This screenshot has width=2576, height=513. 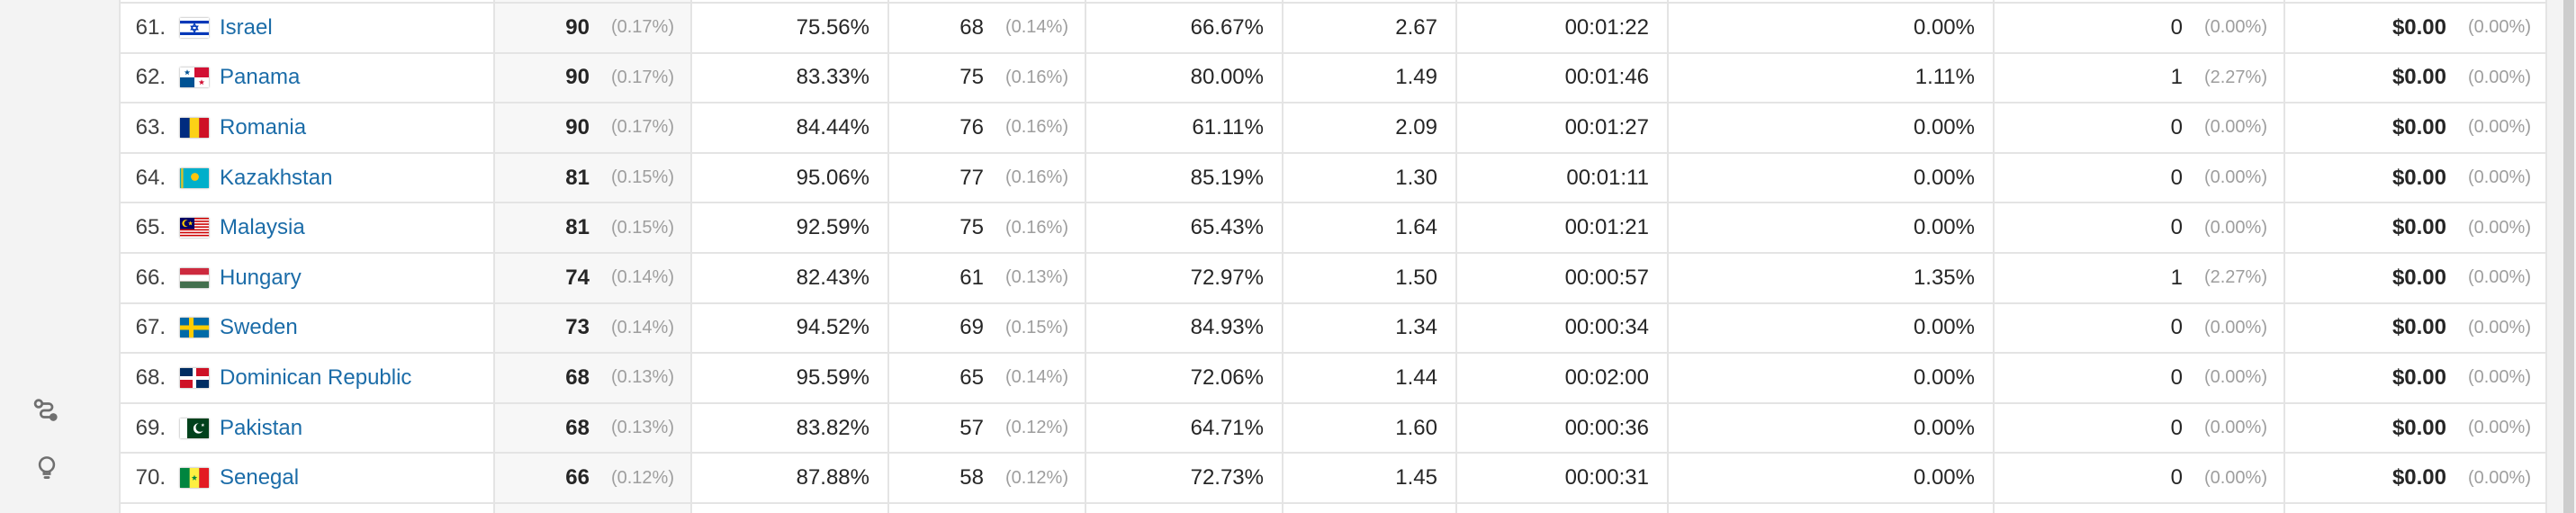 I want to click on users-cell-value: 90, so click(x=577, y=127).